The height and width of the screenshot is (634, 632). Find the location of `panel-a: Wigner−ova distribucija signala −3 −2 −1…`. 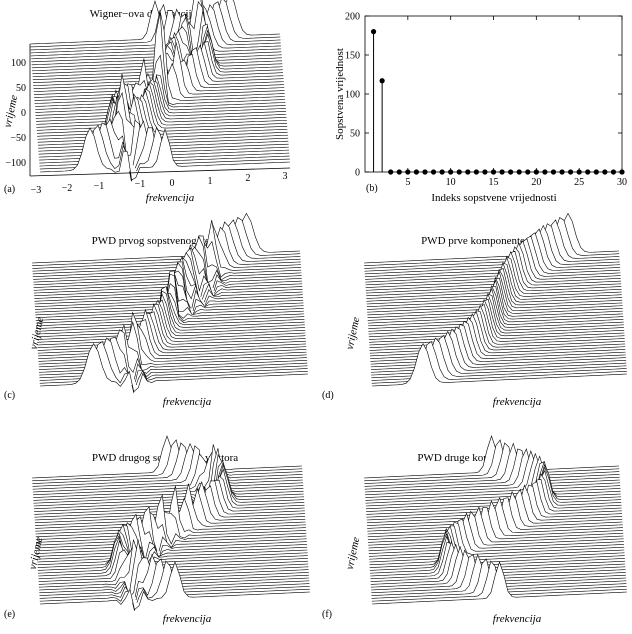

panel-a: Wigner−ova distribucija signala −3 −2 −1… is located at coordinates (146, 102).